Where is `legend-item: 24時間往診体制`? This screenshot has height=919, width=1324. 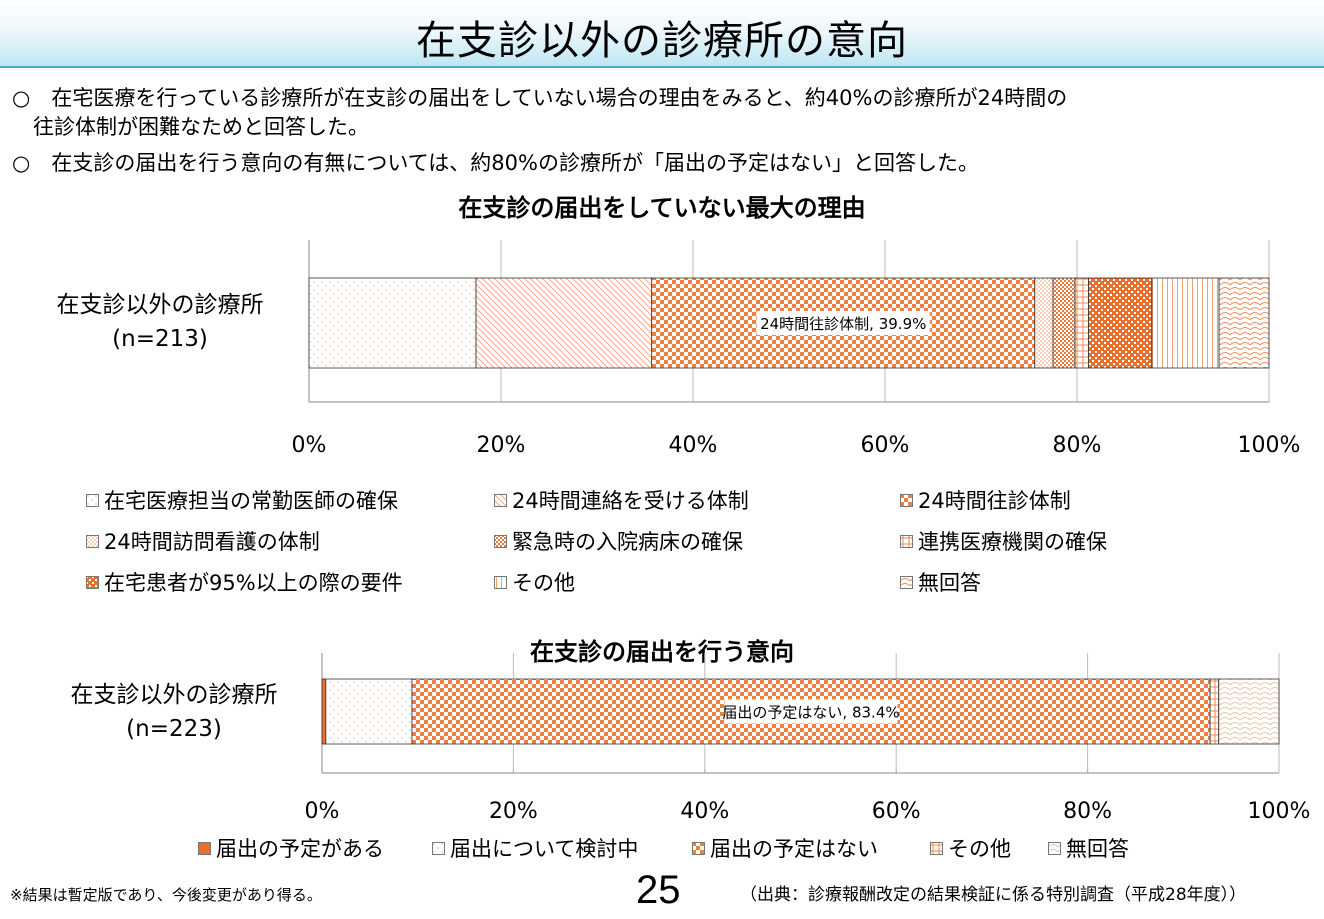
legend-item: 24時間往診体制 is located at coordinates (985, 500).